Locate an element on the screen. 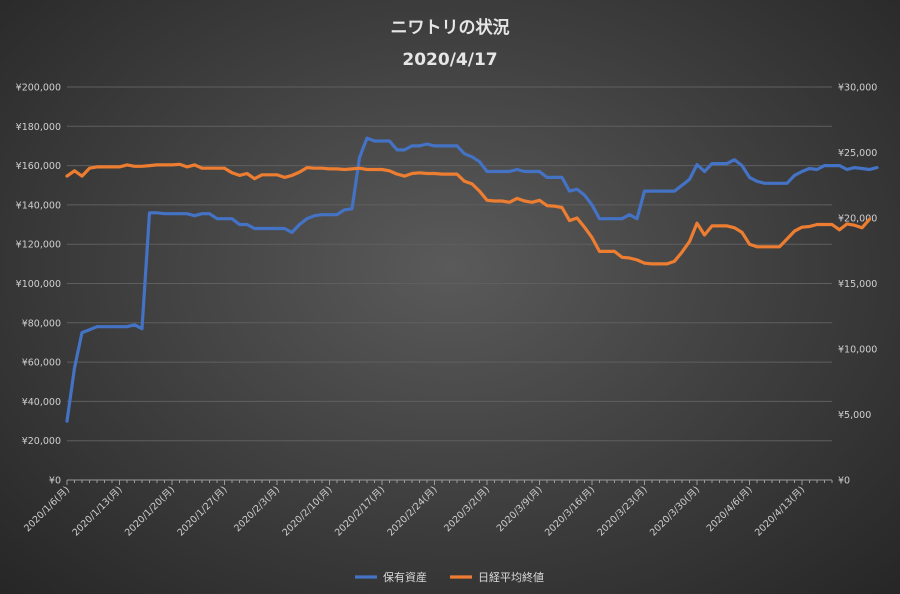  x-tick-label: 2020/4/6(月) is located at coordinates (730, 509).